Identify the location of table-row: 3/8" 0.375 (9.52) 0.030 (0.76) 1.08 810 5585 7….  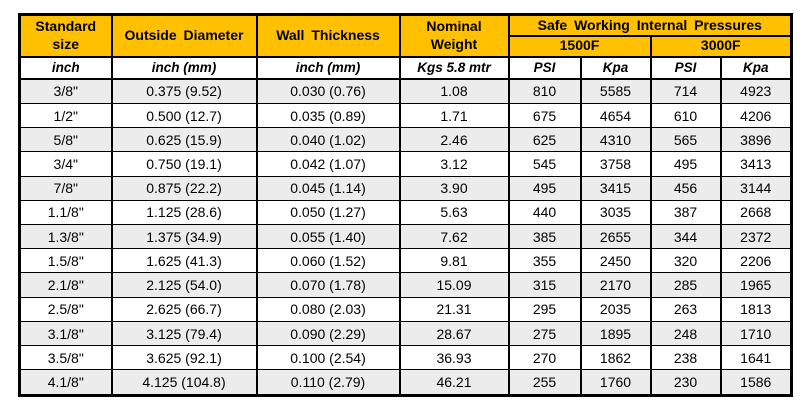
(405, 91).